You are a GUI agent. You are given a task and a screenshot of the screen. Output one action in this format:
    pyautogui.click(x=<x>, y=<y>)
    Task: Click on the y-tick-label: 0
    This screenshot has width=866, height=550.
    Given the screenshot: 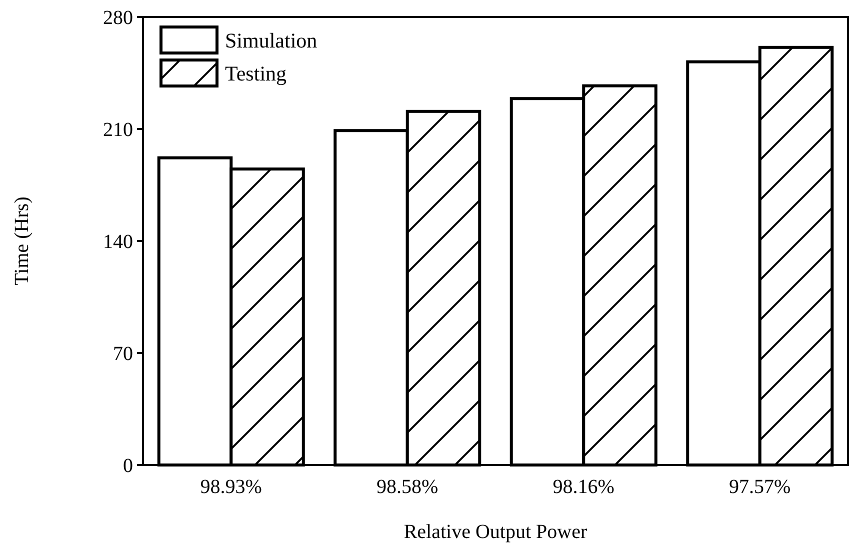 What is the action you would take?
    pyautogui.click(x=128, y=466)
    